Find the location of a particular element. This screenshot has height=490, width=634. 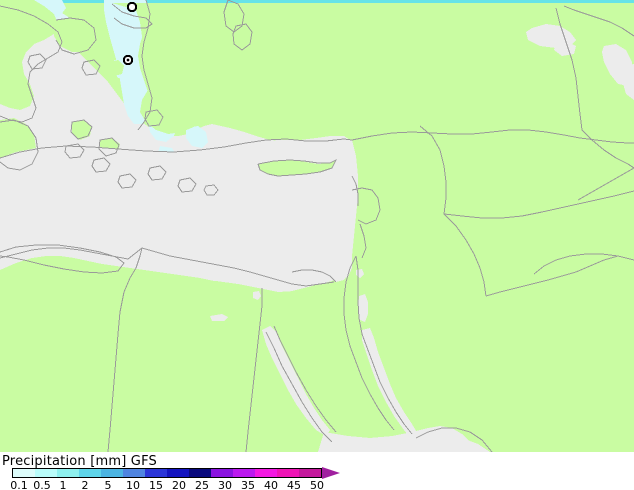

colorbar-tick-5: 10 is located at coordinates (133, 484).